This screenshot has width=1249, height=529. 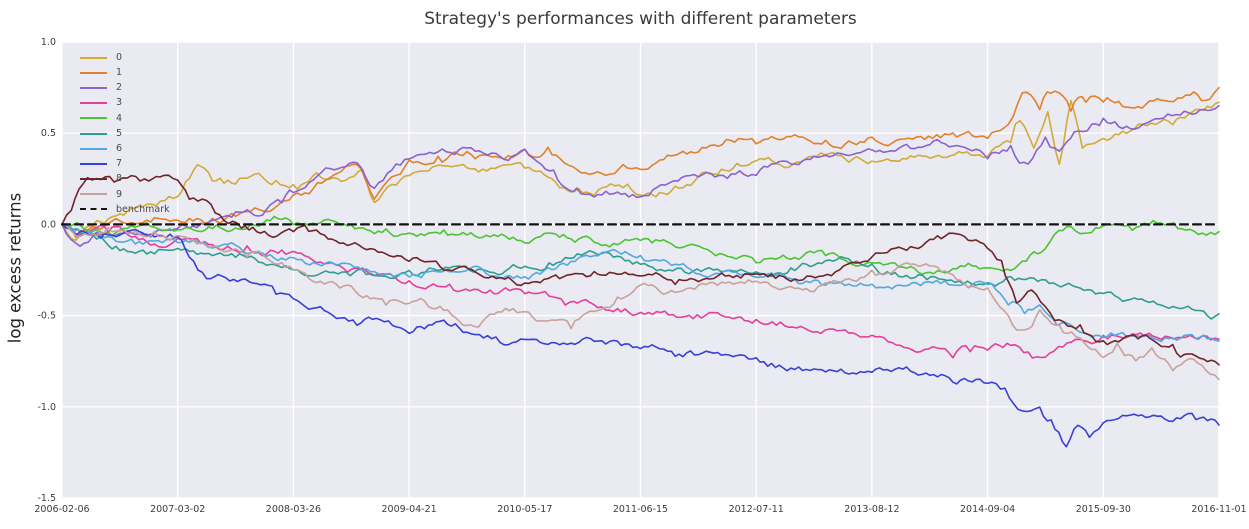 I want to click on legend-label: 7, so click(x=119, y=164).